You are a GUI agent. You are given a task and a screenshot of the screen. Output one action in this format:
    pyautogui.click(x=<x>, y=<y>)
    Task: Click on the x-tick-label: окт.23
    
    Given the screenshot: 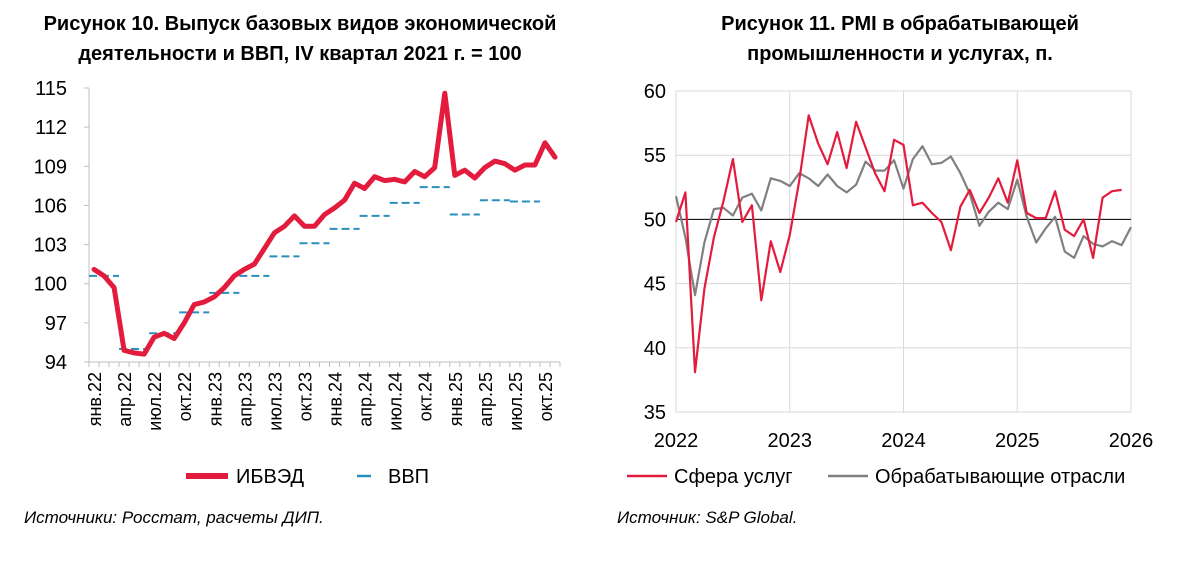 What is the action you would take?
    pyautogui.click(x=305, y=396)
    